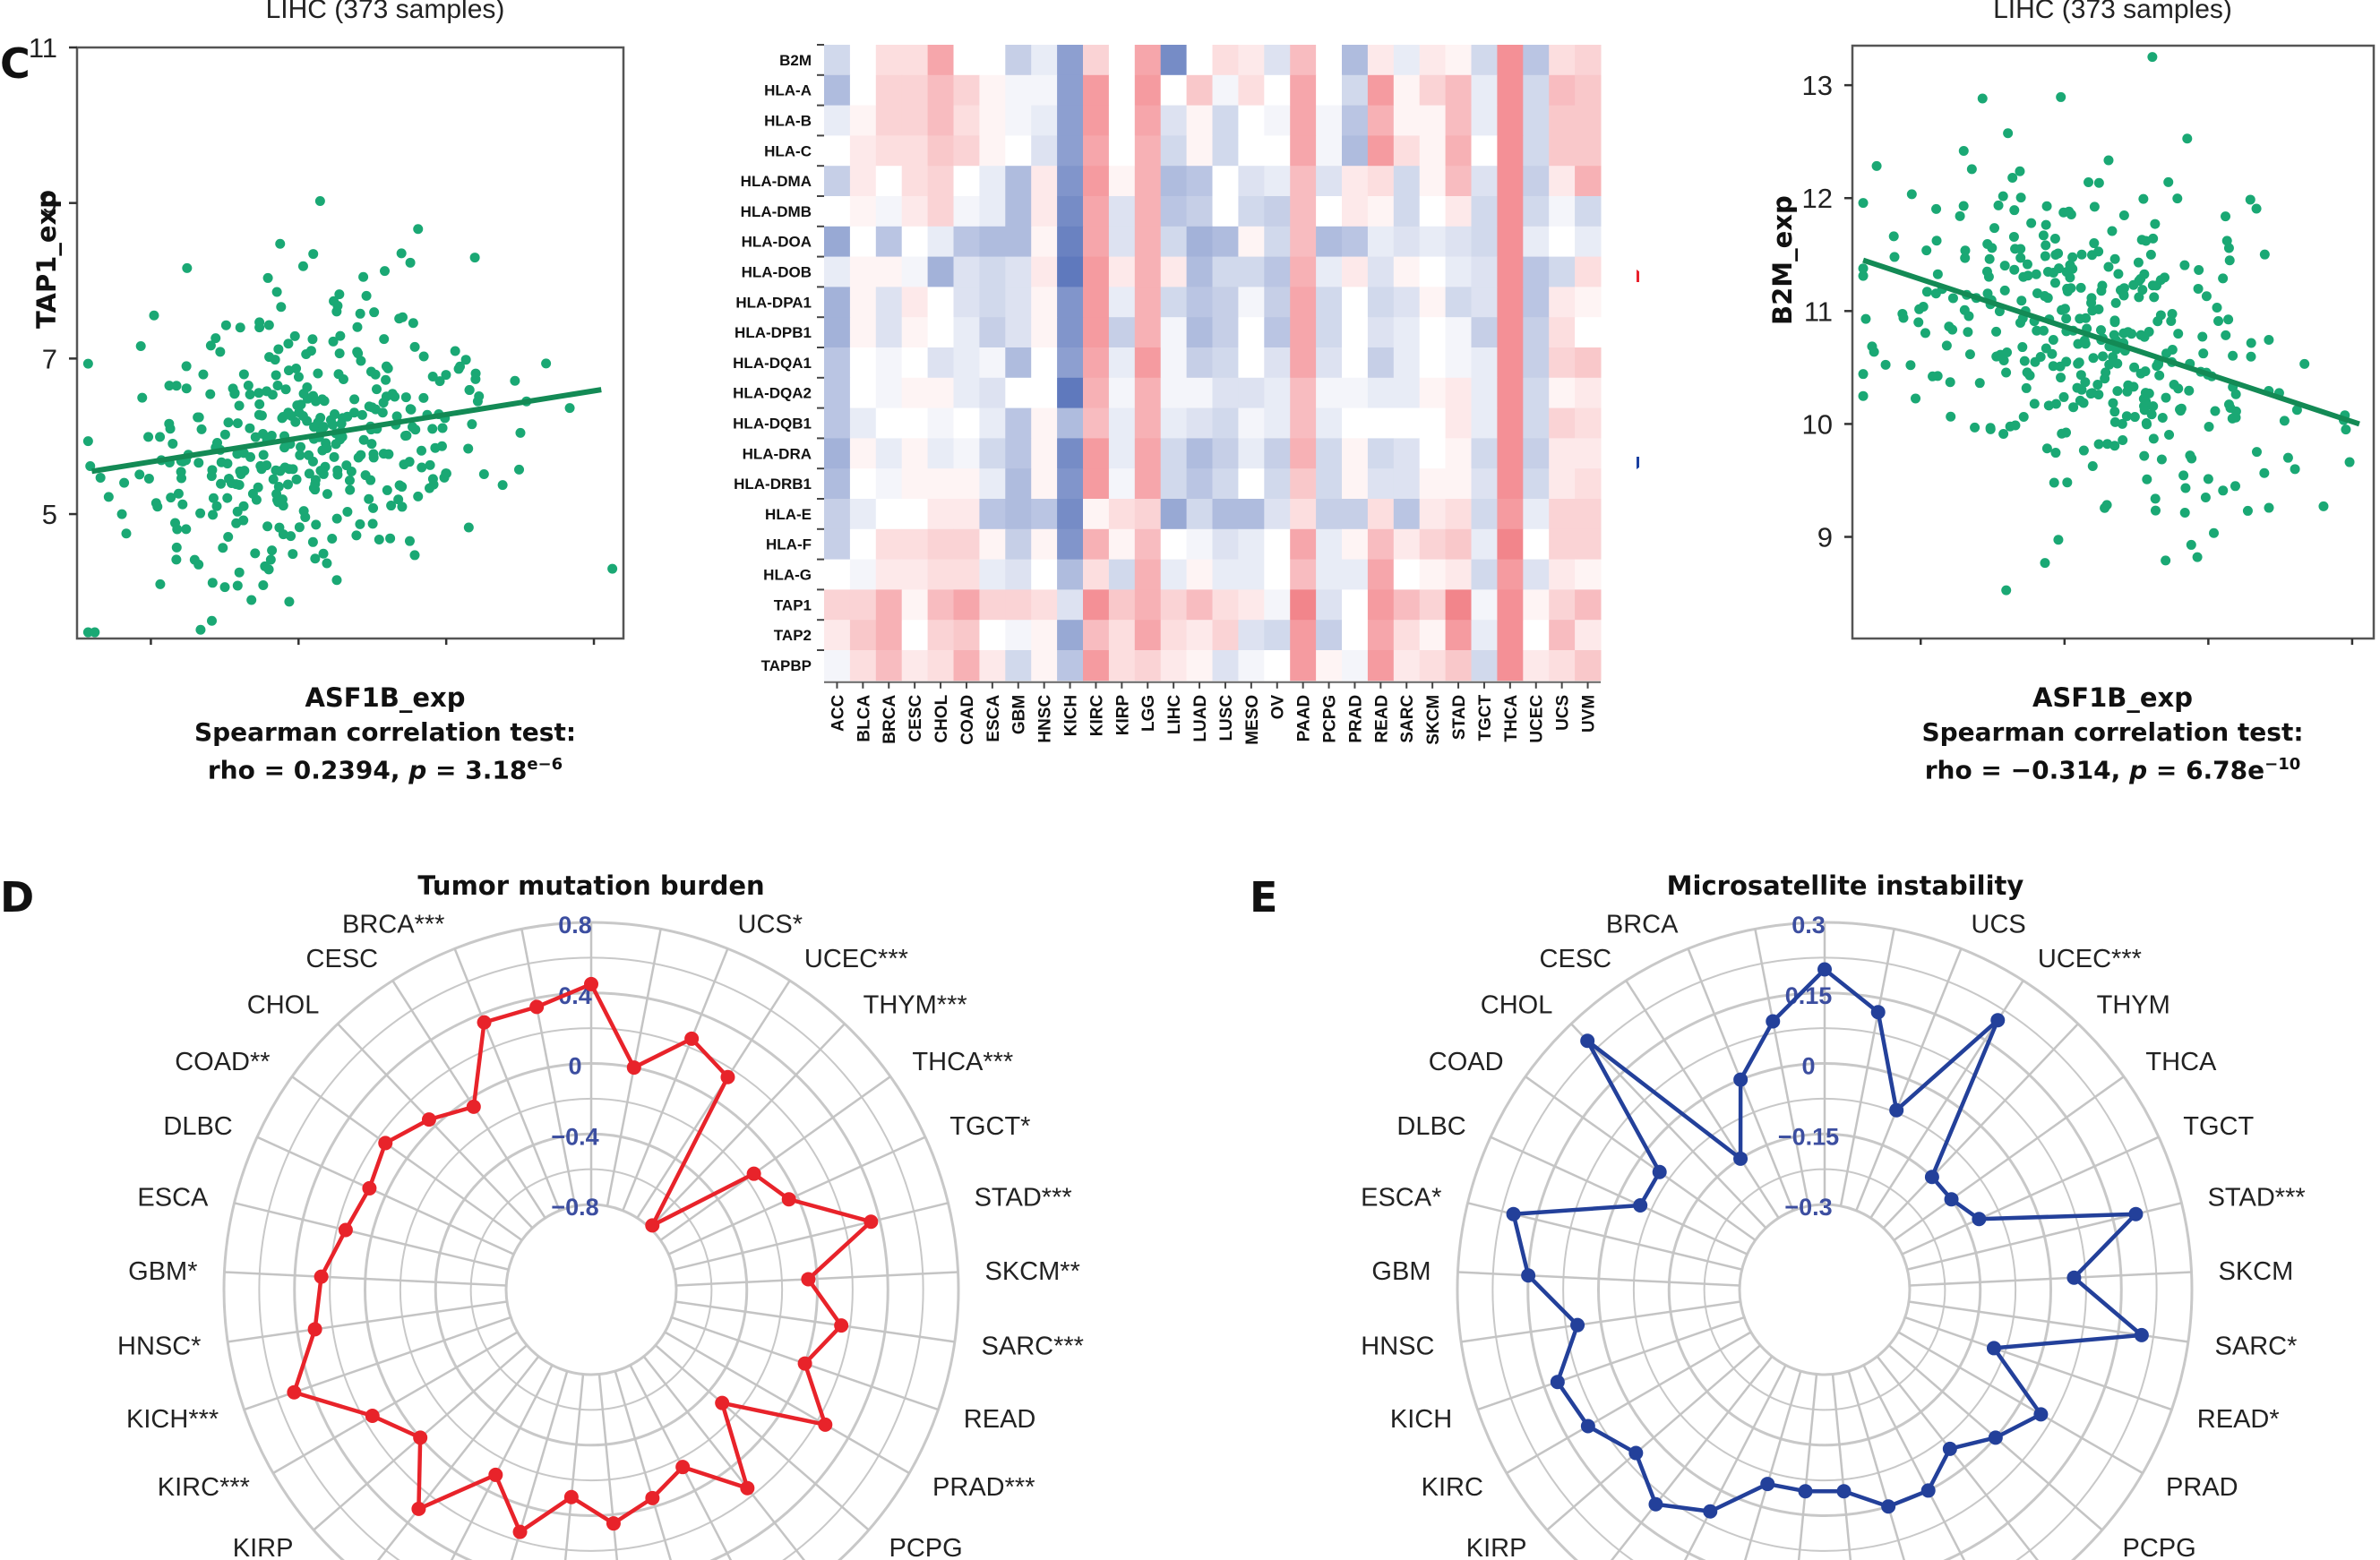 The width and height of the screenshot is (2380, 1560). What do you see at coordinates (1148, 713) in the screenshot?
I see `heatmap-col-label: LGG` at bounding box center [1148, 713].